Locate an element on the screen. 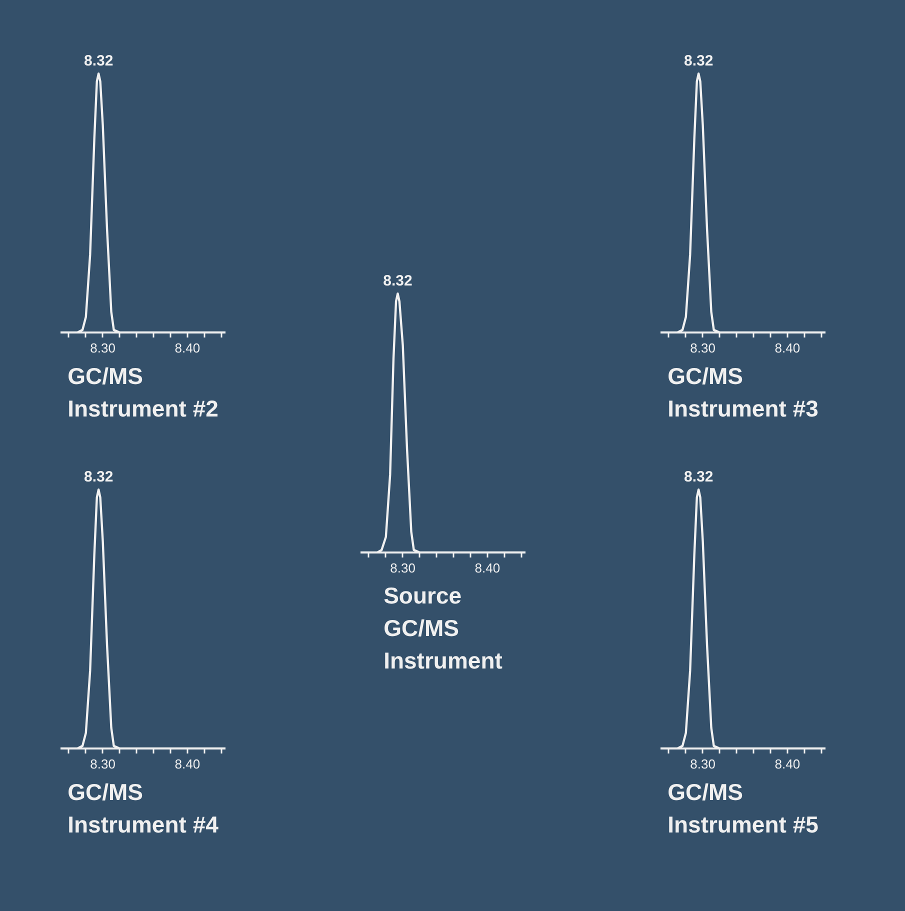 This screenshot has height=911, width=905. text: GC/MS Instrument #3 is located at coordinates (743, 392).